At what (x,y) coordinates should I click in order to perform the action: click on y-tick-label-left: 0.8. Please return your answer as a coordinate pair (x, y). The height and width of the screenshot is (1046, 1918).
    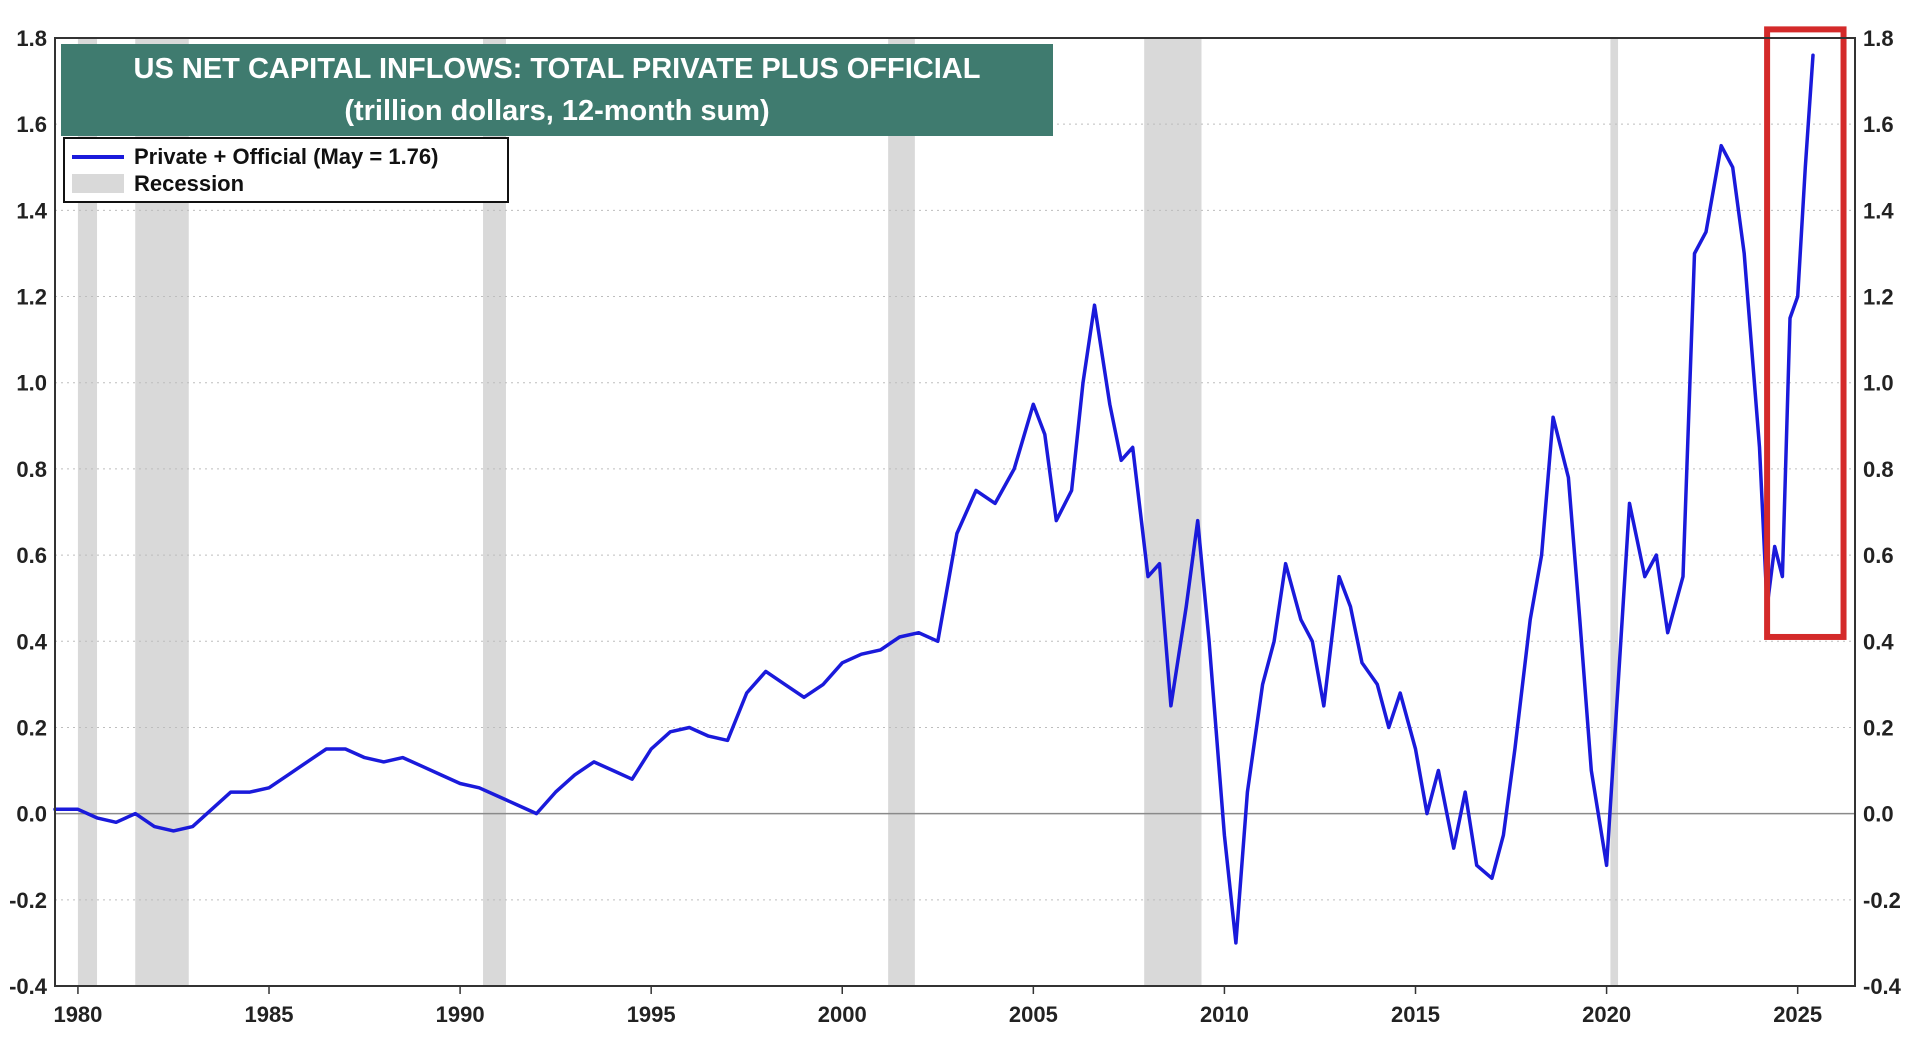
    Looking at the image, I should click on (31, 469).